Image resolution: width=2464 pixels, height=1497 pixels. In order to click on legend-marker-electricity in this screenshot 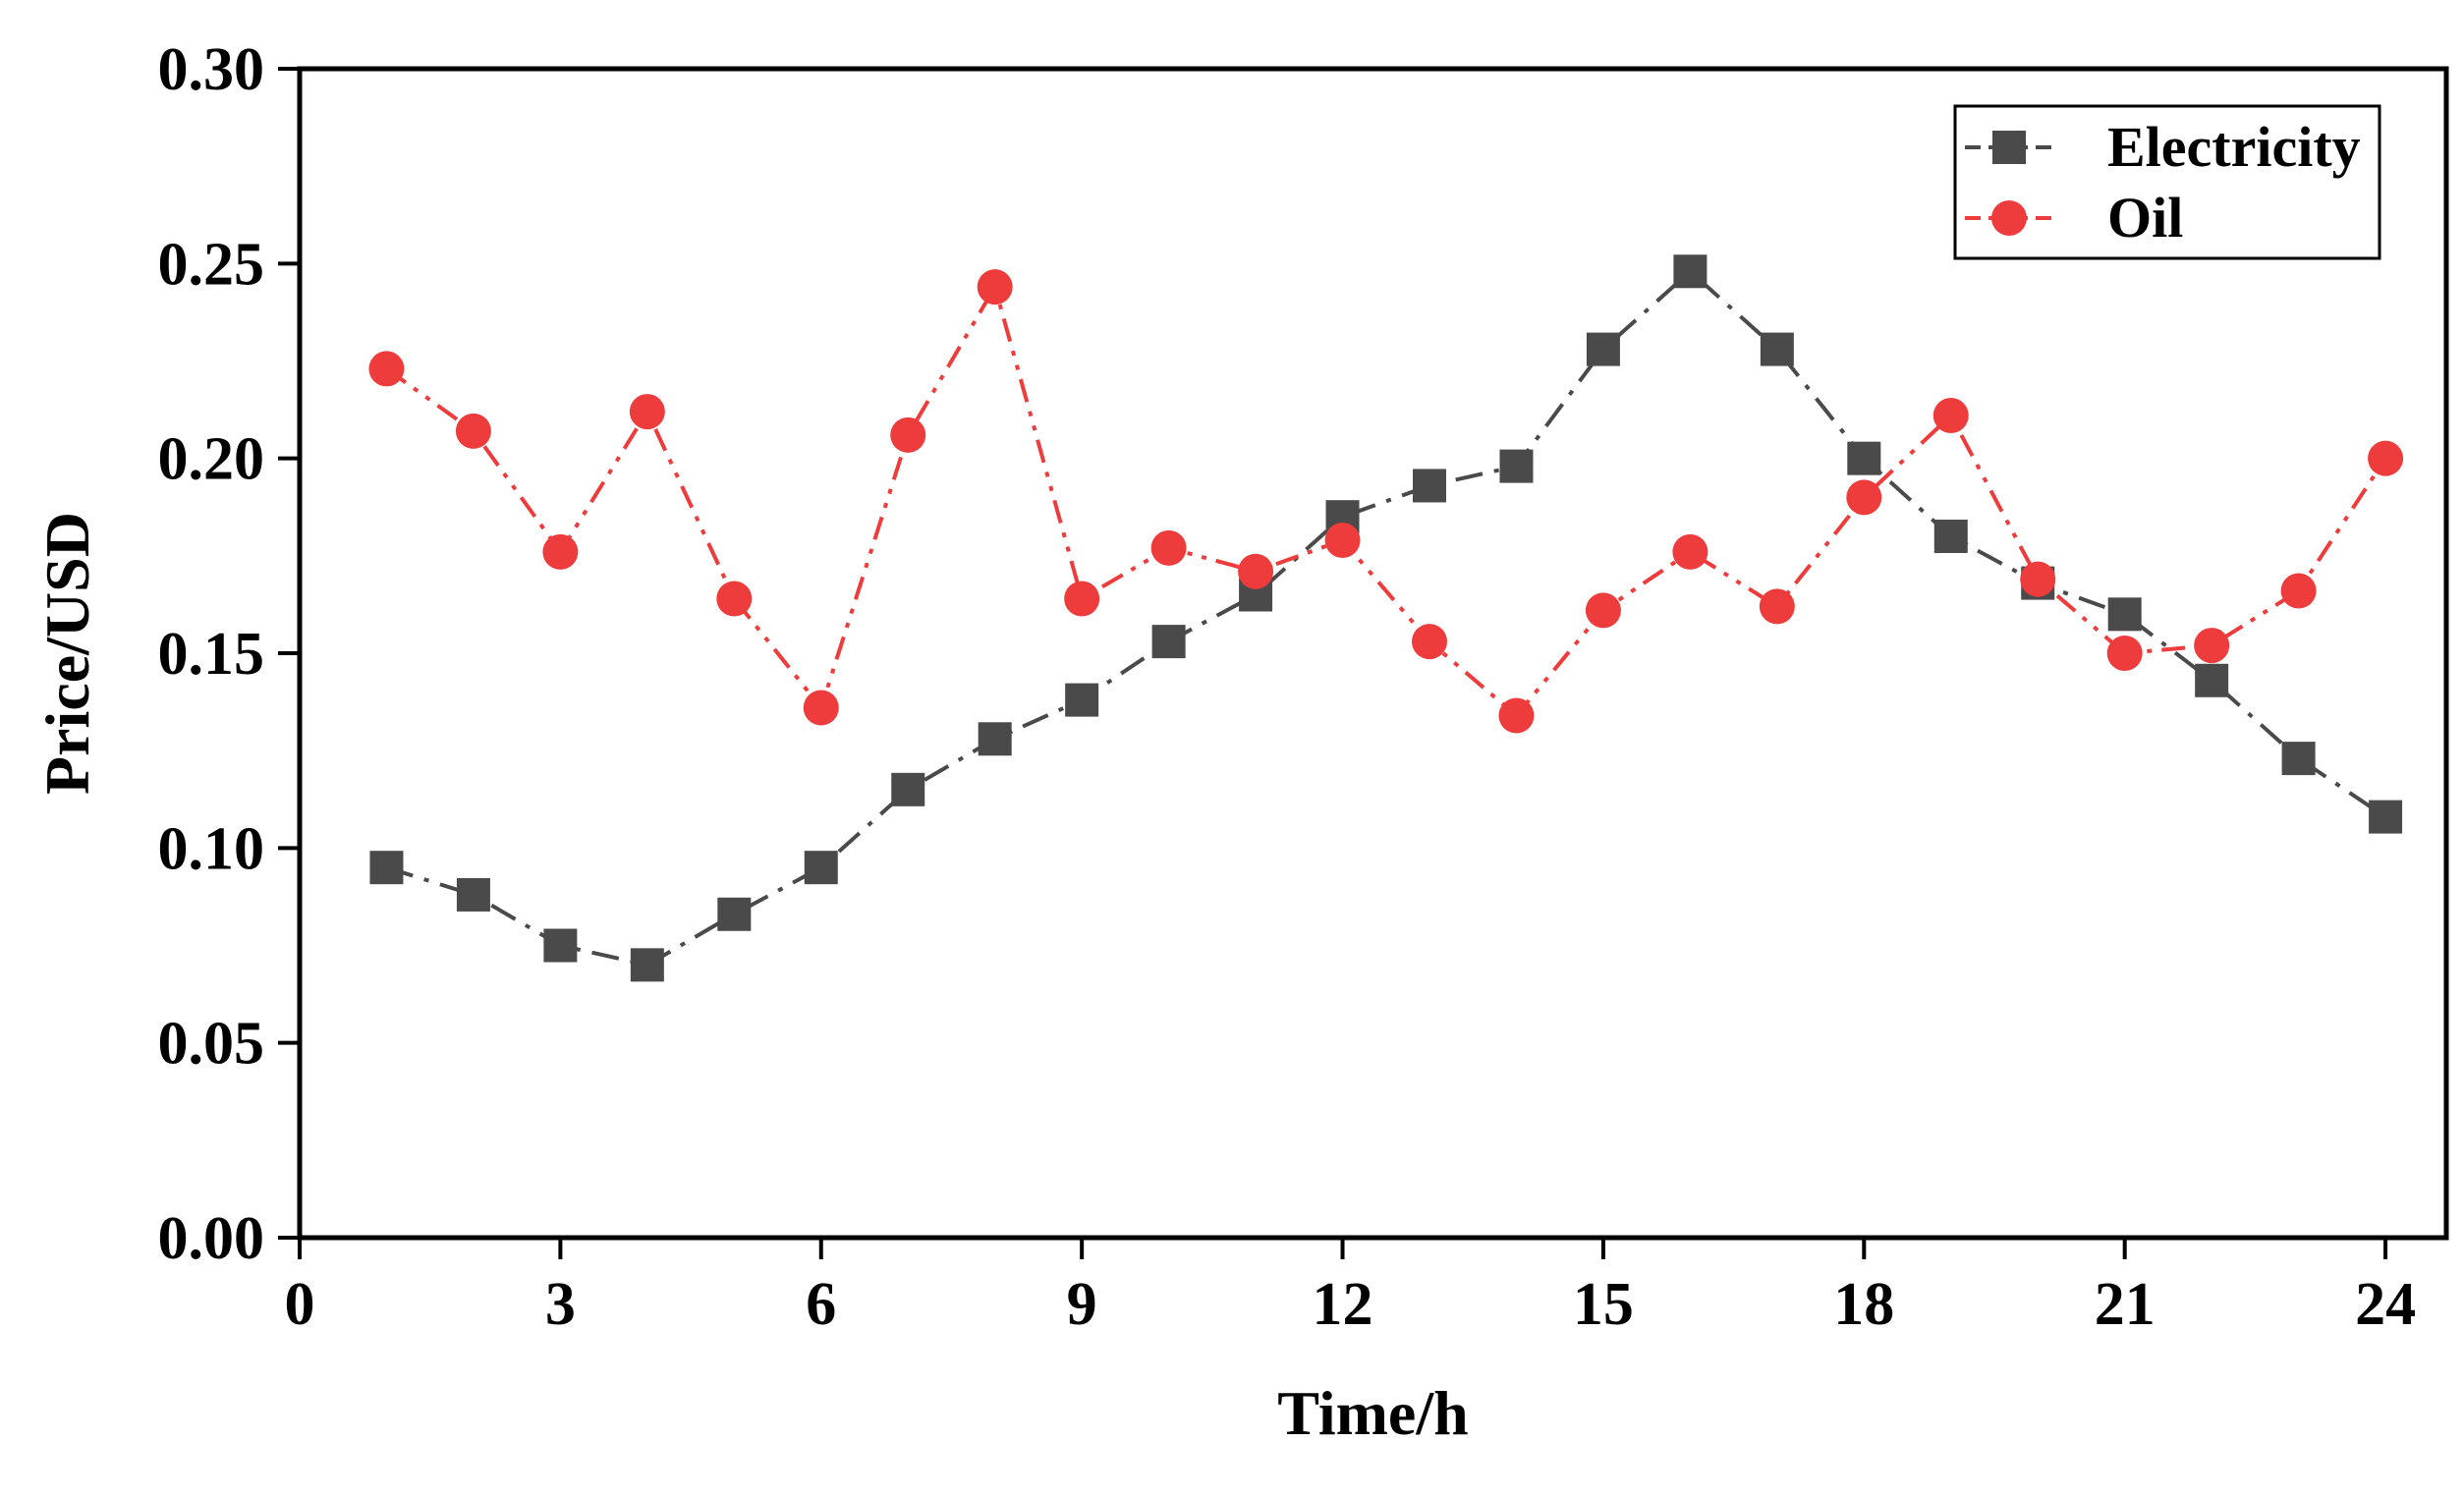, I will do `click(2009, 147)`.